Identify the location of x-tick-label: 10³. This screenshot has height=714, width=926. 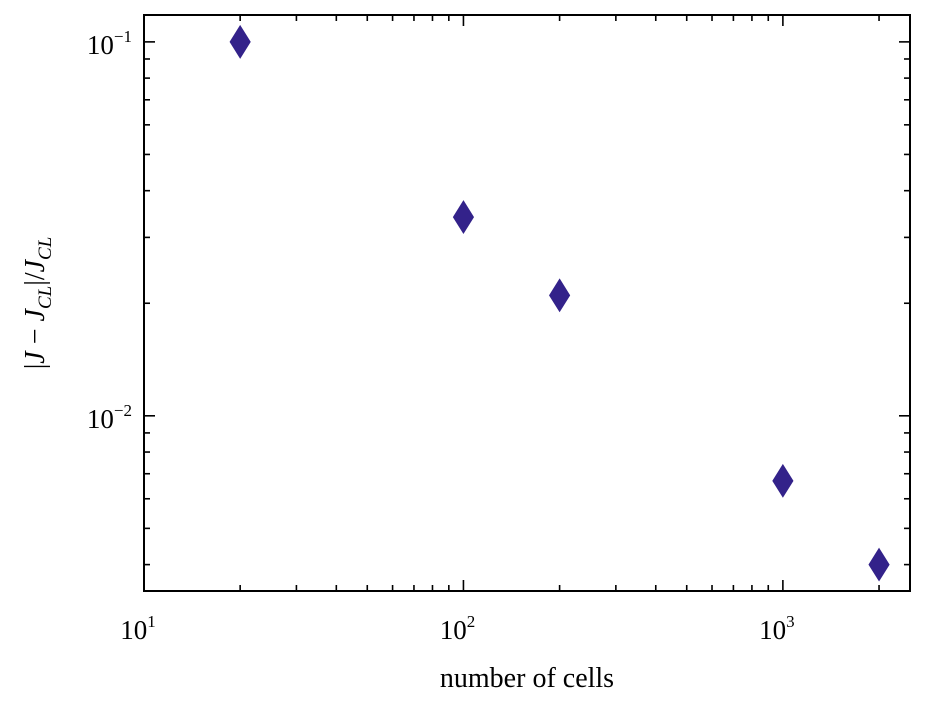
(777, 628).